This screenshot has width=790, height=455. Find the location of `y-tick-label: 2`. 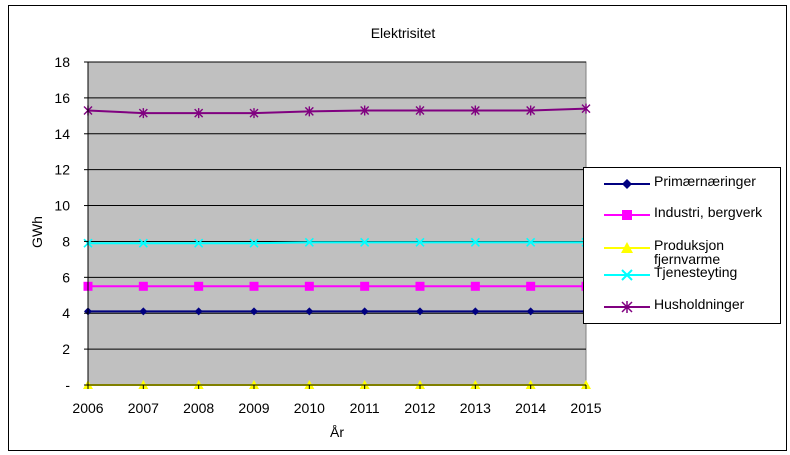

y-tick-label: 2 is located at coordinates (66, 349).